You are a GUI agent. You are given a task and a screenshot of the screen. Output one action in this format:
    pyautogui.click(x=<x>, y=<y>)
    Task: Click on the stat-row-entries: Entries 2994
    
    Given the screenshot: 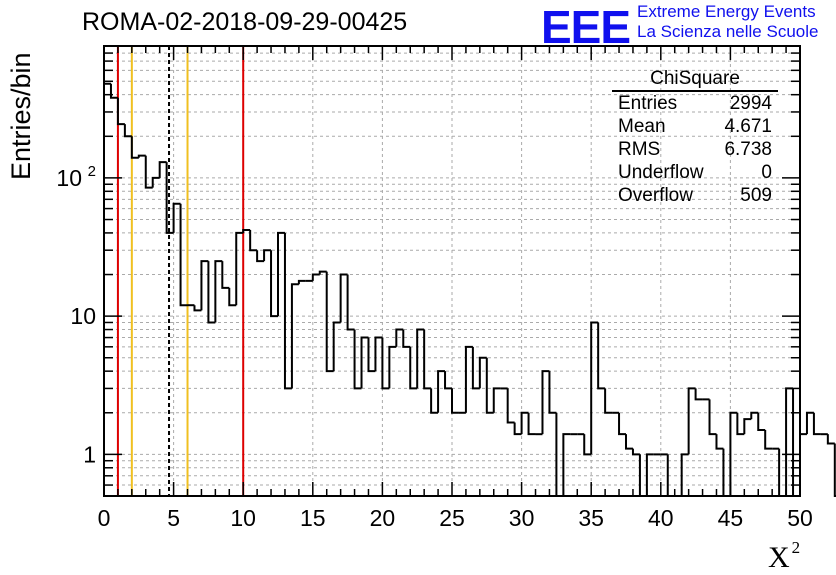 What is the action you would take?
    pyautogui.click(x=695, y=103)
    